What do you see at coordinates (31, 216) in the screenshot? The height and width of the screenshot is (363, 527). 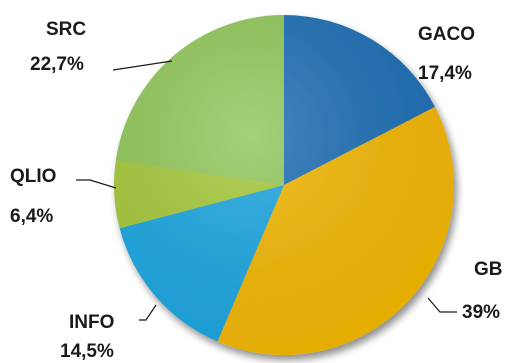 I see `label-qlio-value: 6,4%` at bounding box center [31, 216].